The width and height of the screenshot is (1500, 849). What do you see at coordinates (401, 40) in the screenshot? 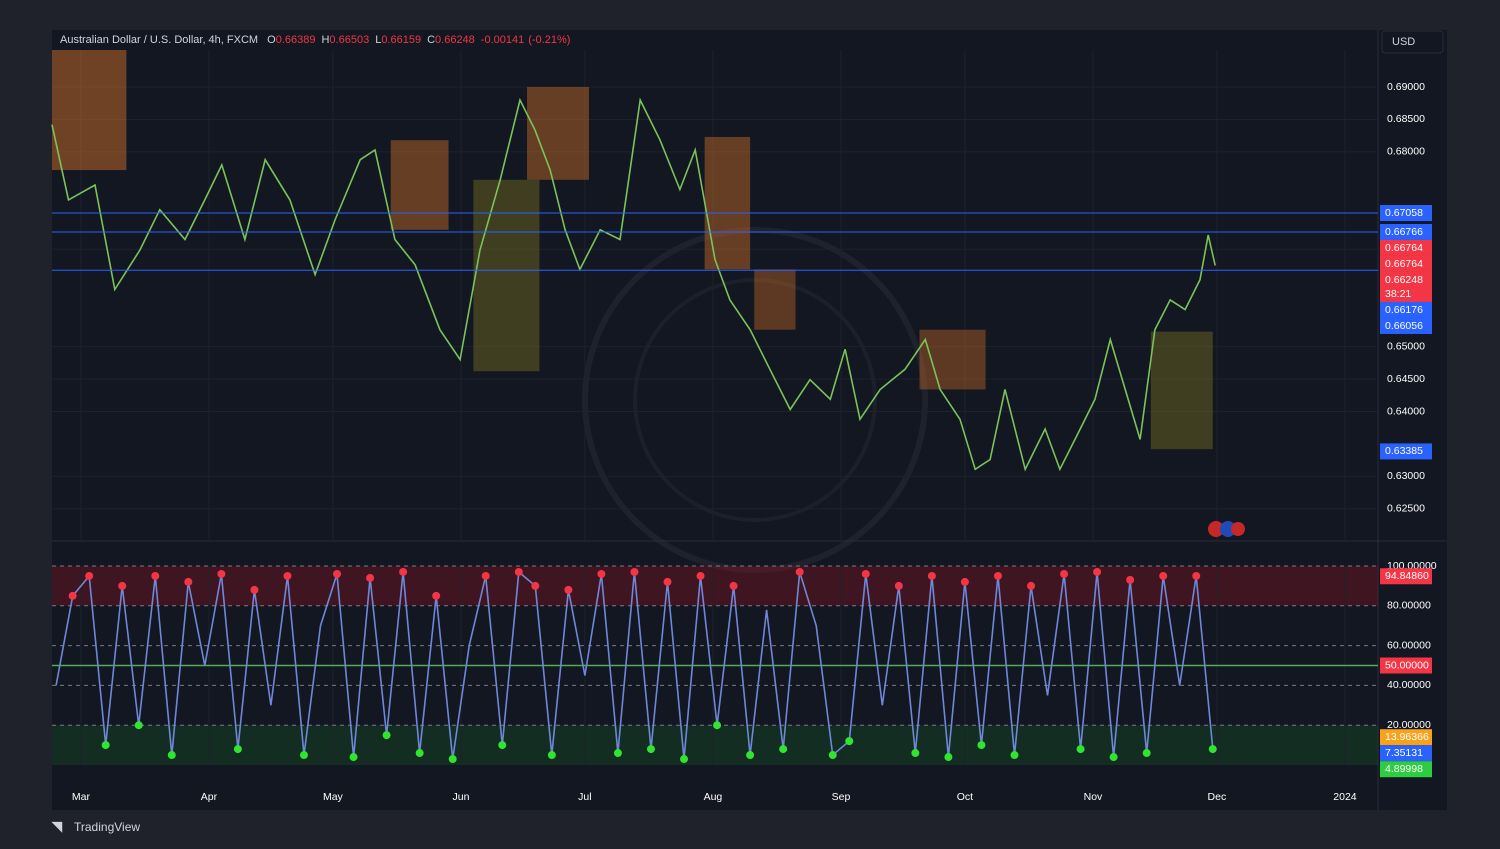
I see `ohlc-value: 0.66159` at bounding box center [401, 40].